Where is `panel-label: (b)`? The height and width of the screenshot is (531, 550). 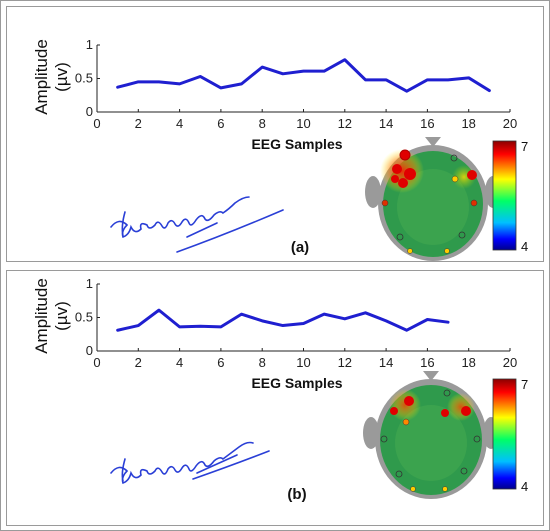
panel-label: (b) is located at coordinates (296, 494).